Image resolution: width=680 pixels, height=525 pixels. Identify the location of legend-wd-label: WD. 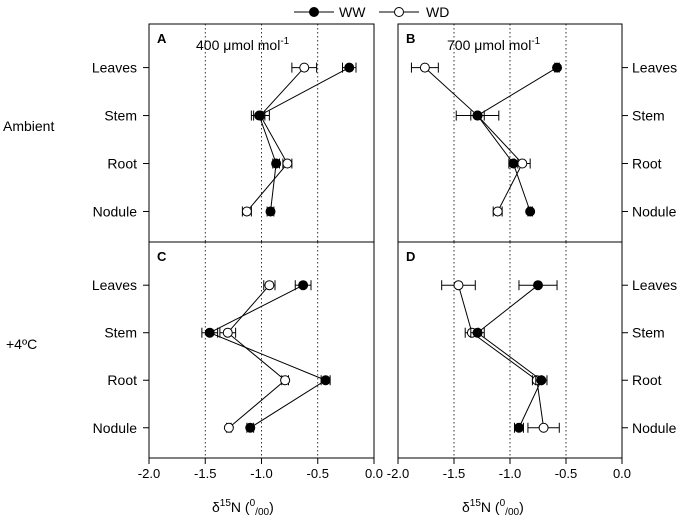
(437, 12).